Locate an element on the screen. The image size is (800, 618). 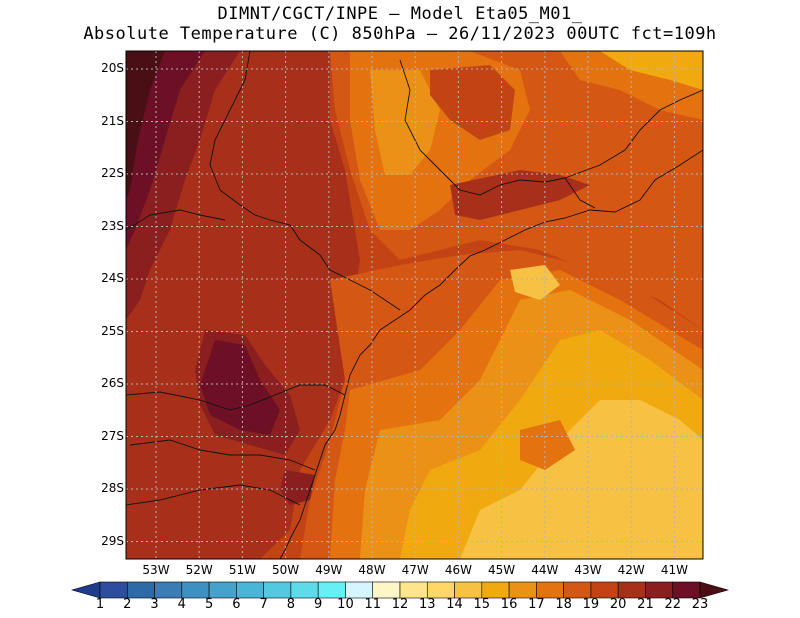
title-line-1: DIMNT/CGCT/INPE – Model Eta05_M01_ is located at coordinates (400, 14).